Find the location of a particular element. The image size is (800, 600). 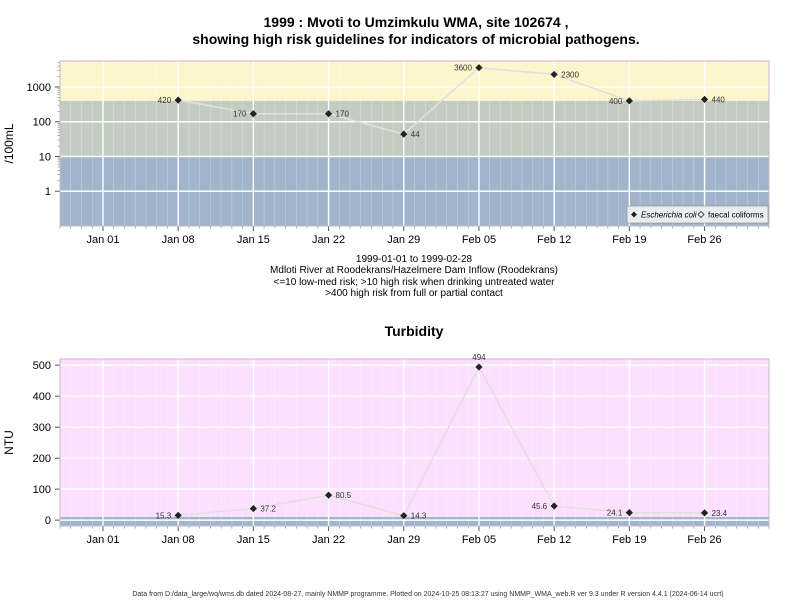

legend-marker-ecoli is located at coordinates (634, 214).